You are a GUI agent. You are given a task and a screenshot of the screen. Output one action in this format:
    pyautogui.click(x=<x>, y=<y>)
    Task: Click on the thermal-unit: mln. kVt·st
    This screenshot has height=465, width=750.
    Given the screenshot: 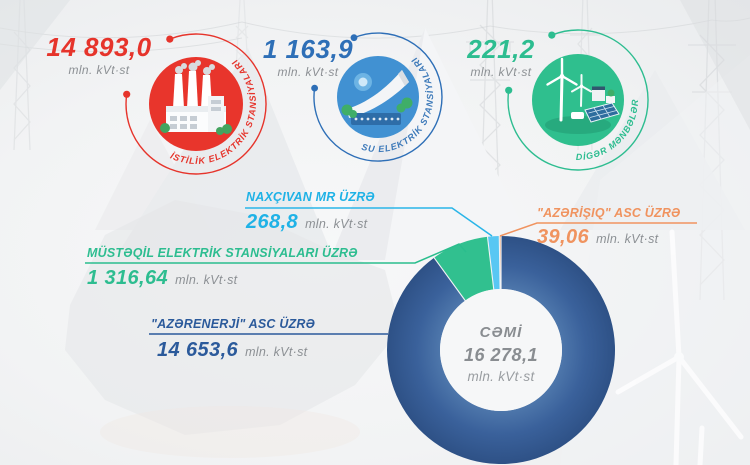 What is the action you would take?
    pyautogui.click(x=99, y=70)
    